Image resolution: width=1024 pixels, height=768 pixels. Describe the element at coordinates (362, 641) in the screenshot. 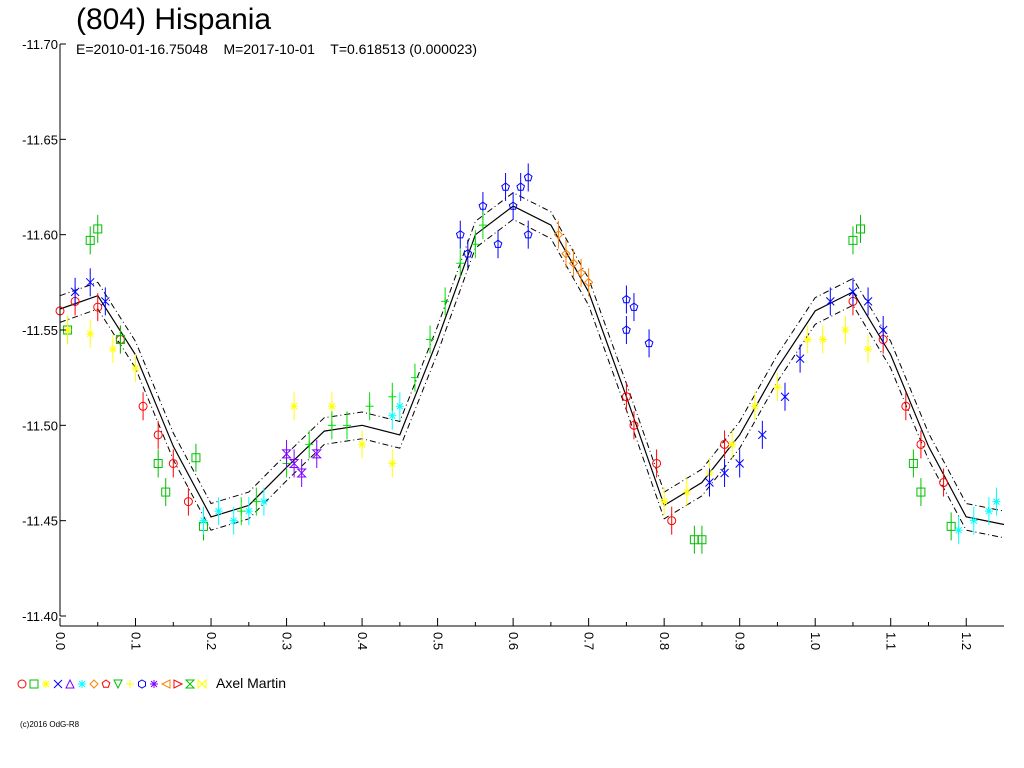

I see `x-tick-label: 0.4` at that location.